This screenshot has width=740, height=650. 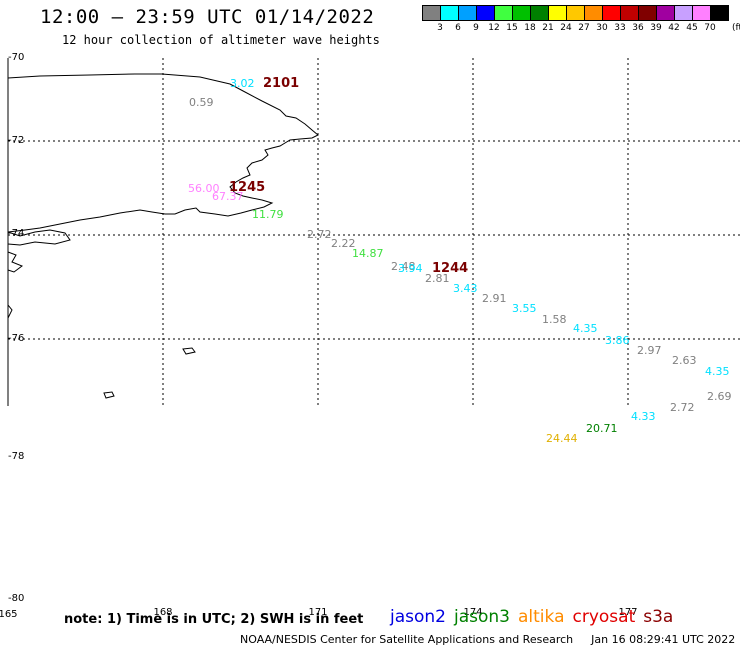 I want to click on wave-height-label: 67.37, so click(x=228, y=196).